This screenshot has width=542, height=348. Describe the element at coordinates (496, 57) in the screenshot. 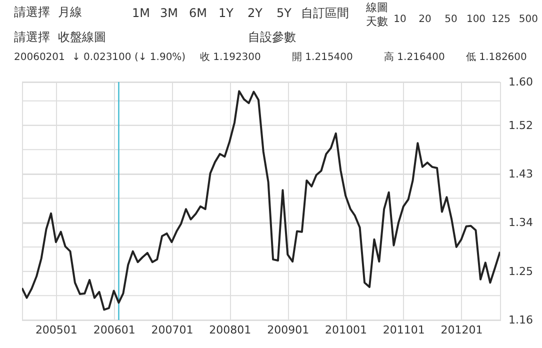

I see `text: 低 1.182600` at that location.